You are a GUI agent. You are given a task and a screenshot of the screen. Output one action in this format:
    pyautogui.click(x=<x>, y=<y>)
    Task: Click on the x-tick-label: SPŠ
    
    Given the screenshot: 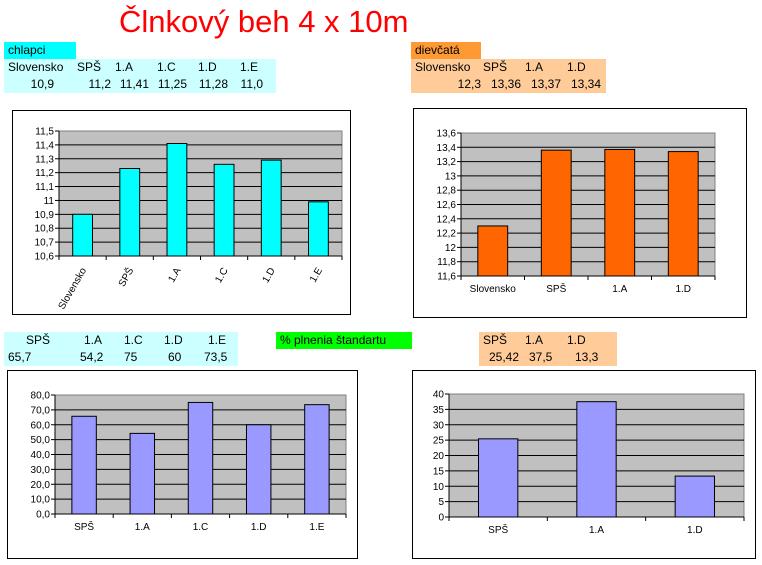 What is the action you would take?
    pyautogui.click(x=556, y=288)
    